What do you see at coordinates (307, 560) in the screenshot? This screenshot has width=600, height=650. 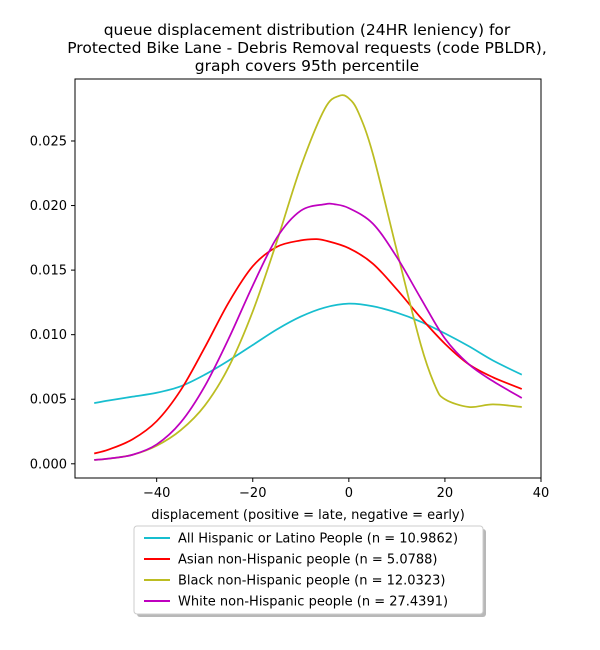 I see `legend-label-2: Asian non-Hispanic people (n = 5.0788)` at bounding box center [307, 560].